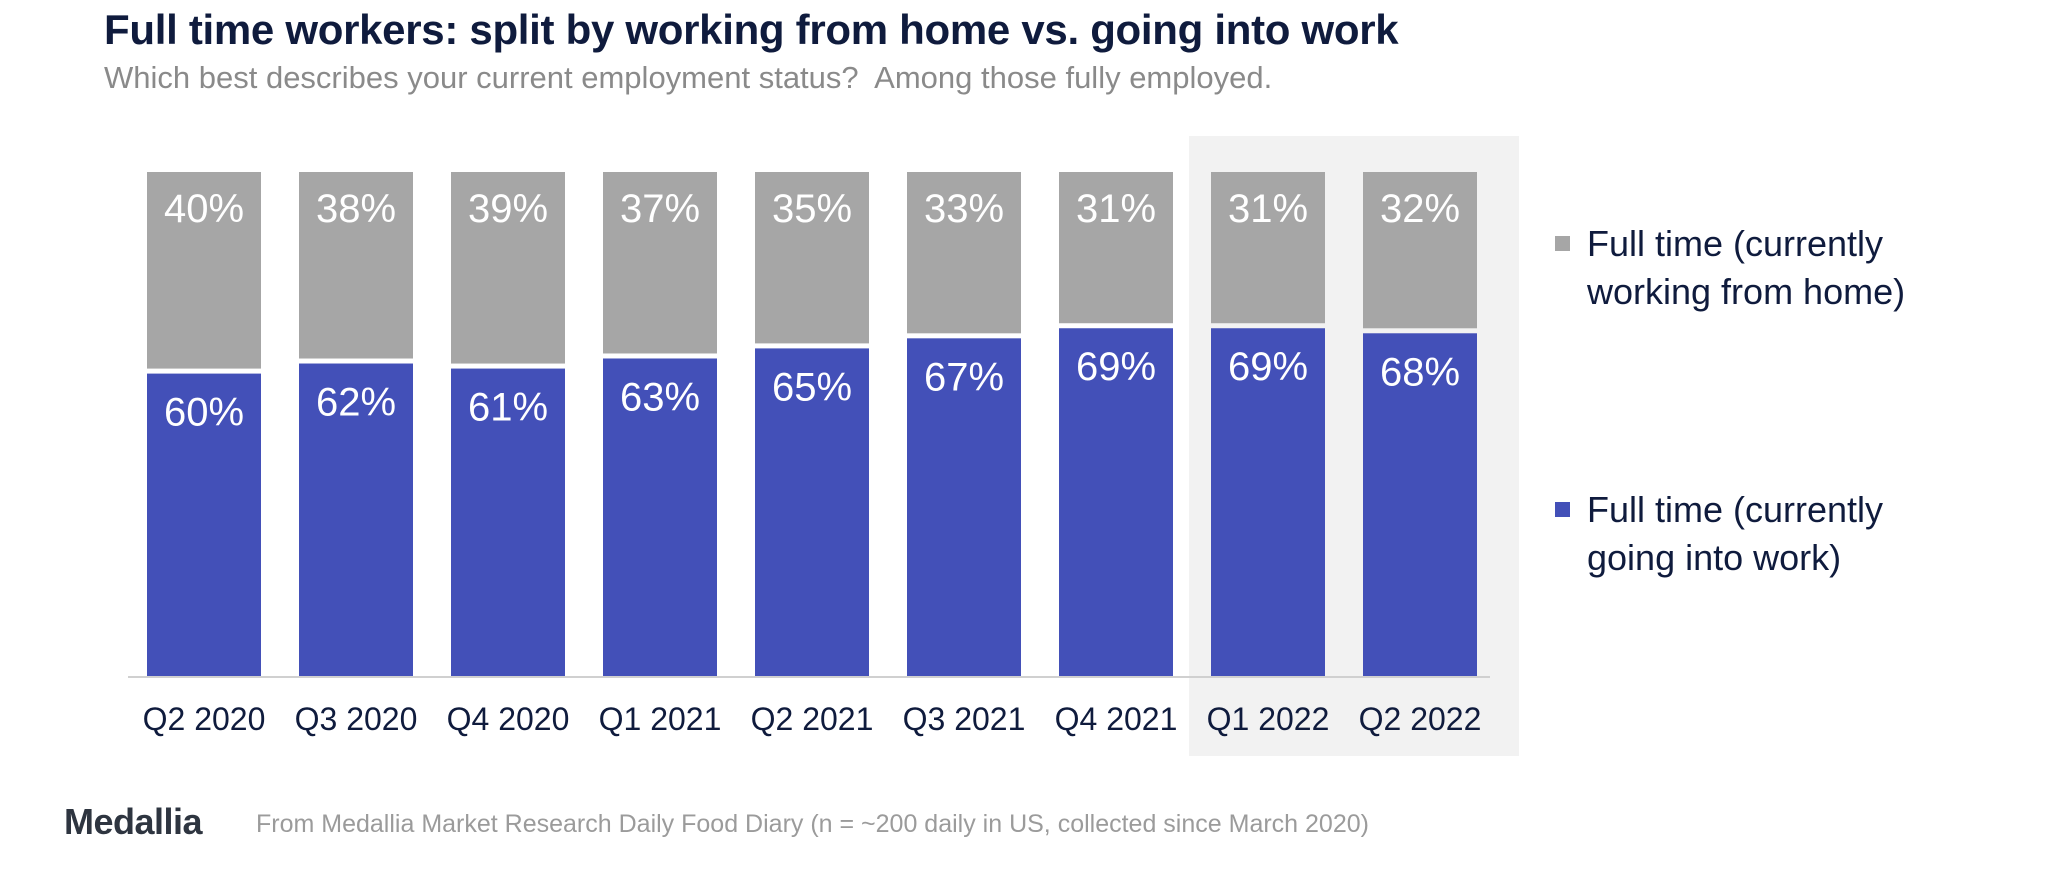  I want to click on label-working-from-home-q1-2022: 31%, so click(1268, 209).